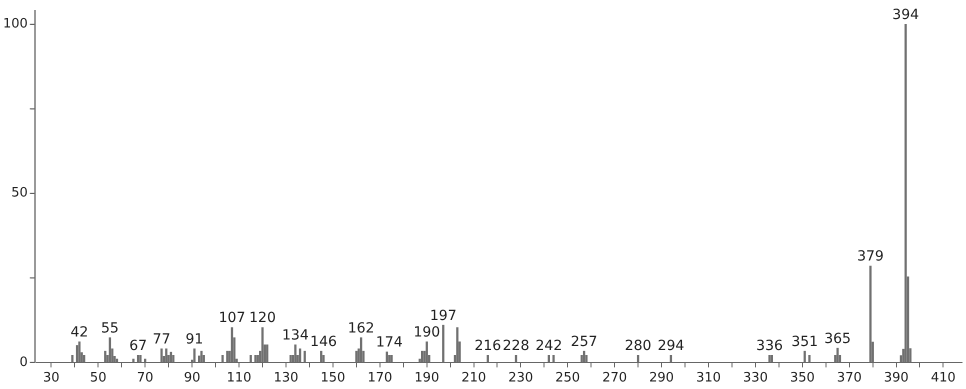  I want to click on annotation: 77, so click(161, 340).